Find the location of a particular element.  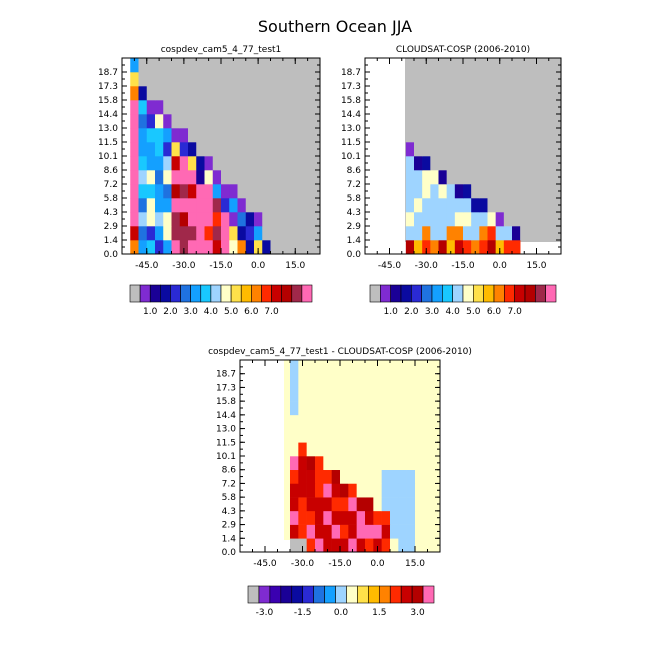

y-tick-label: 1.4 is located at coordinates (229, 539).